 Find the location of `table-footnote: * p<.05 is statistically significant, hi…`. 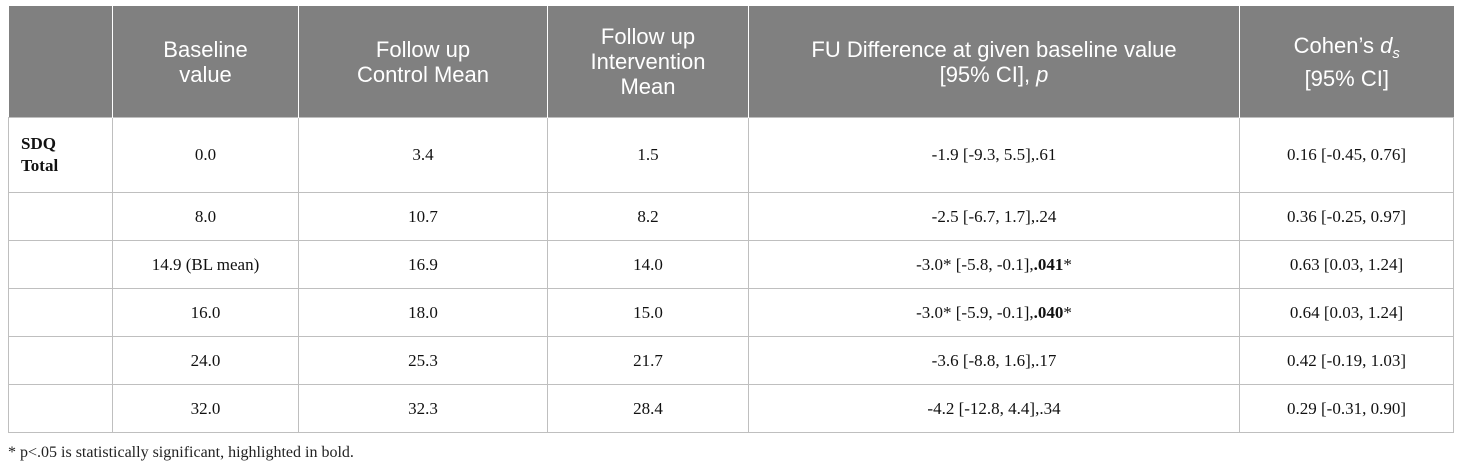

table-footnote: * p<.05 is statistically significant, hi… is located at coordinates (181, 452).